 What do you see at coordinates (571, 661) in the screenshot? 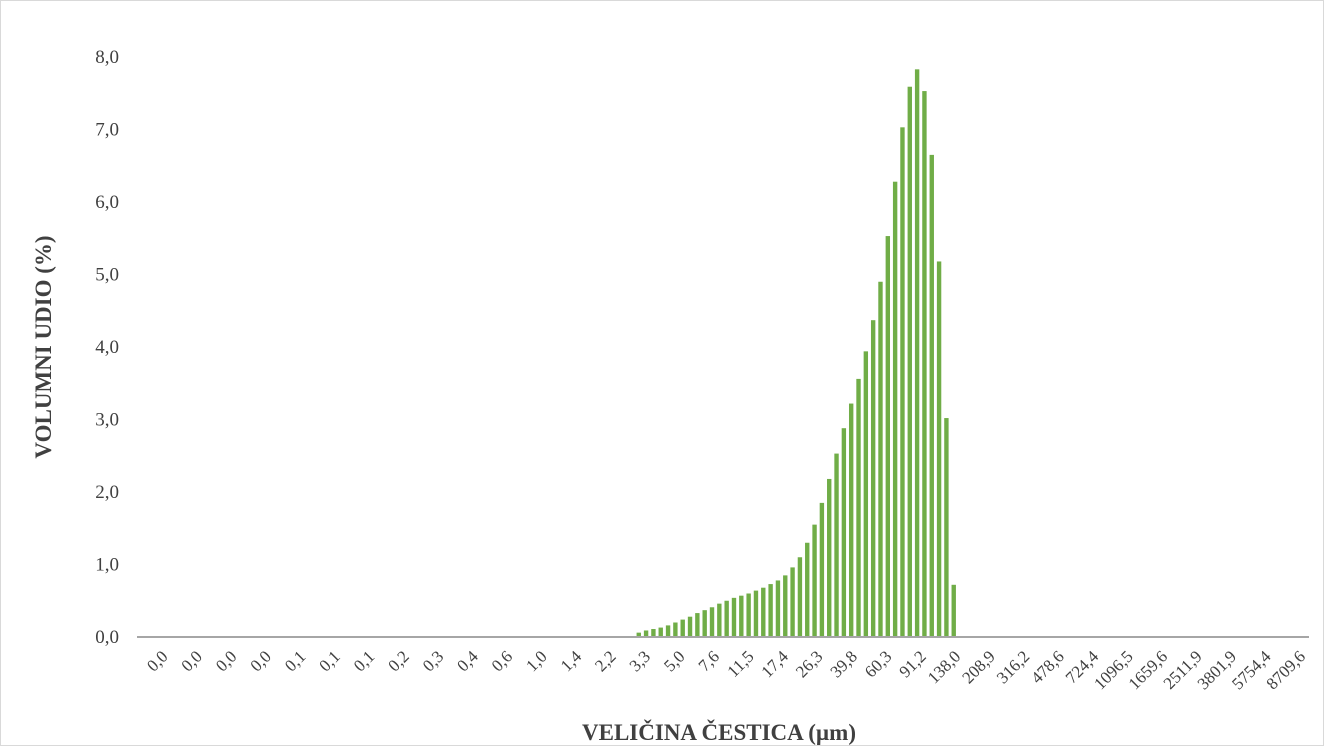
I see `x-tick-label: 1,4` at bounding box center [571, 661].